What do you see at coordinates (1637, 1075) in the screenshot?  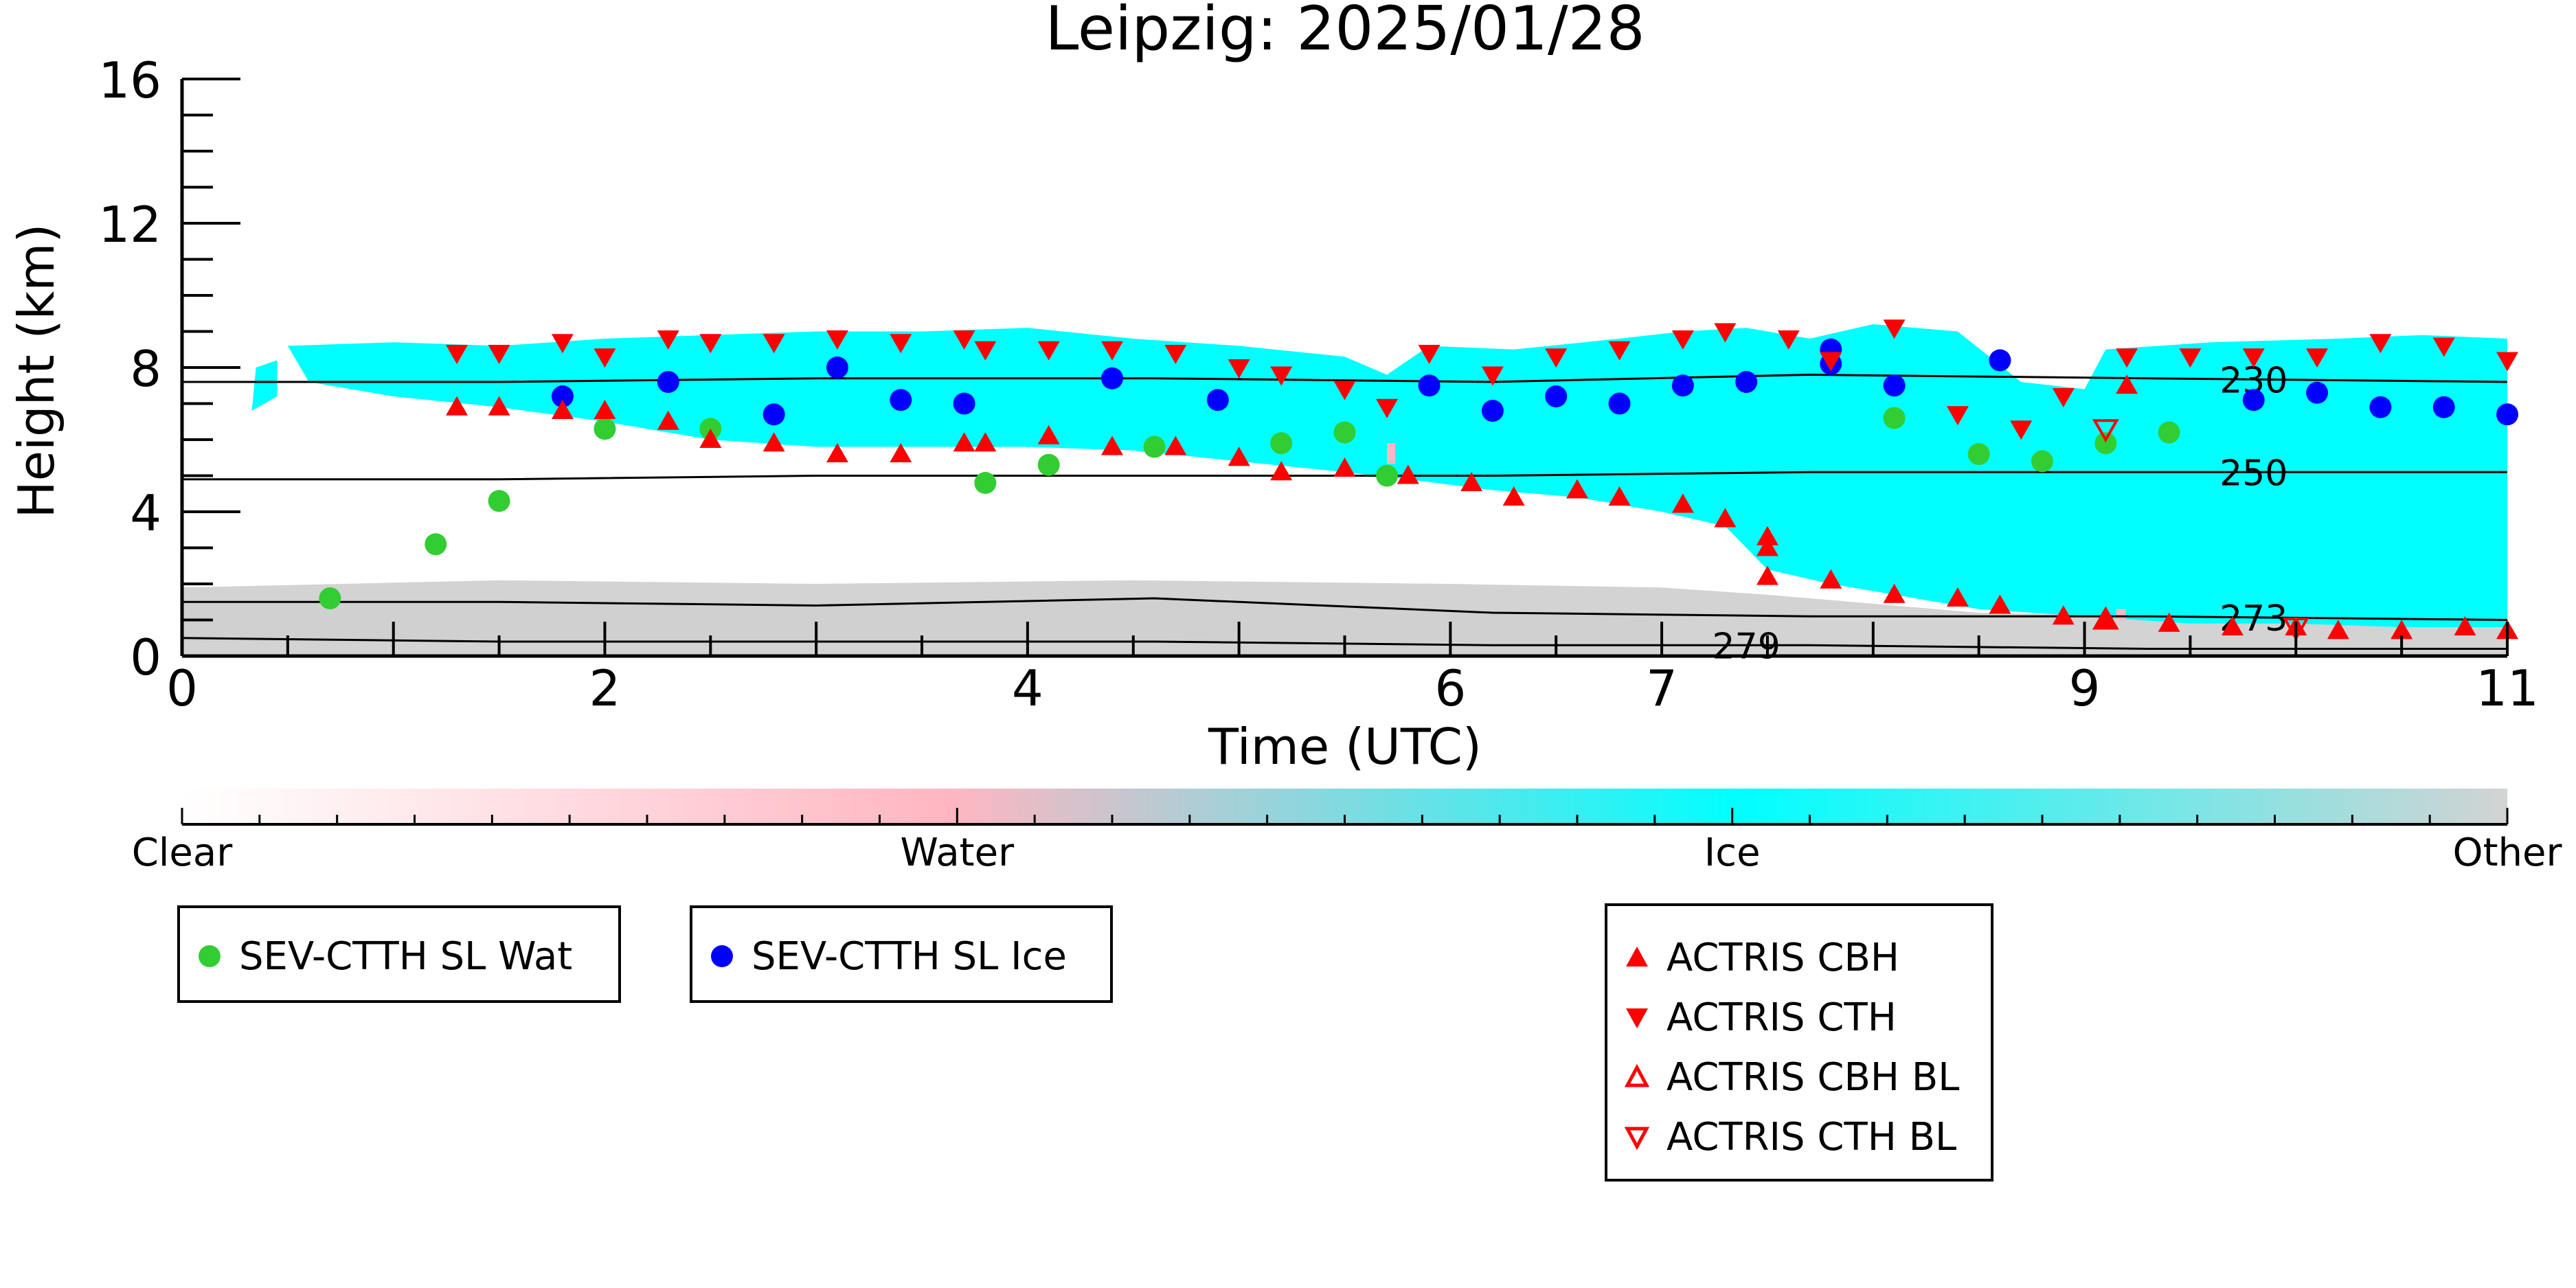 I see `triangle-up-outline-icon` at bounding box center [1637, 1075].